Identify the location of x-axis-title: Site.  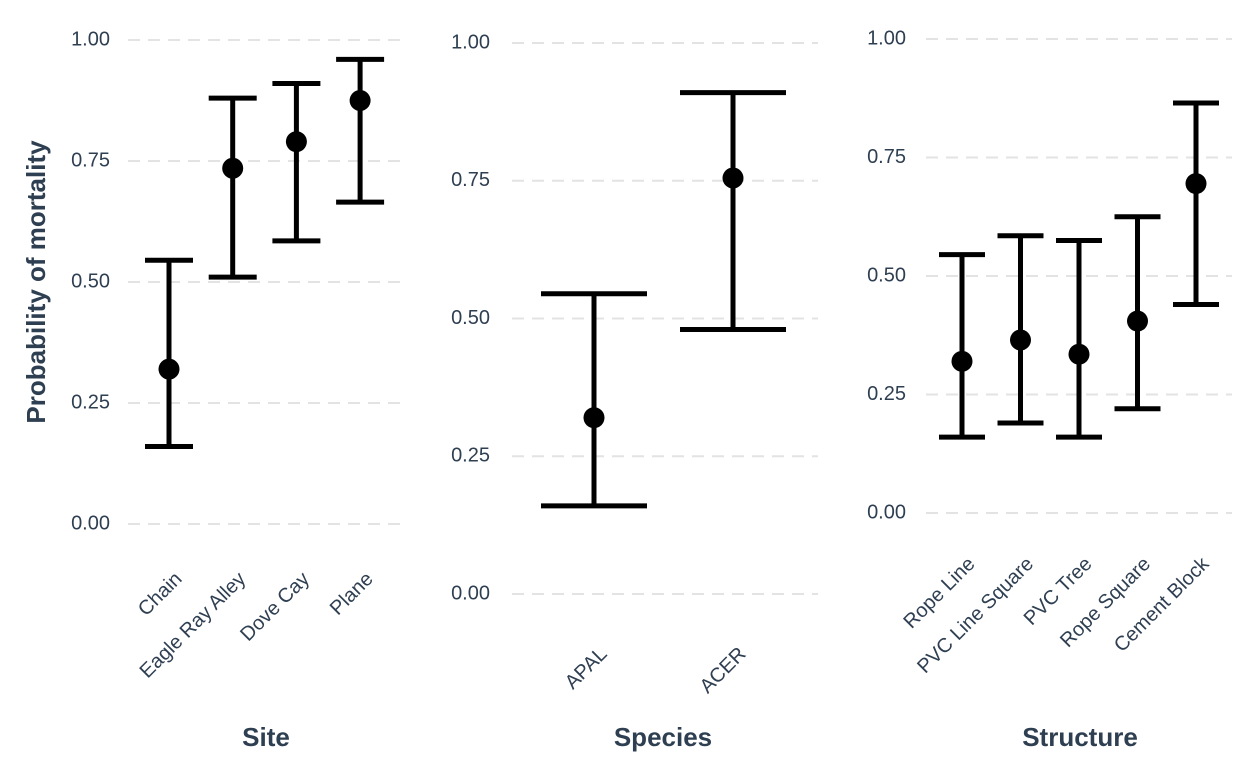
(266, 737).